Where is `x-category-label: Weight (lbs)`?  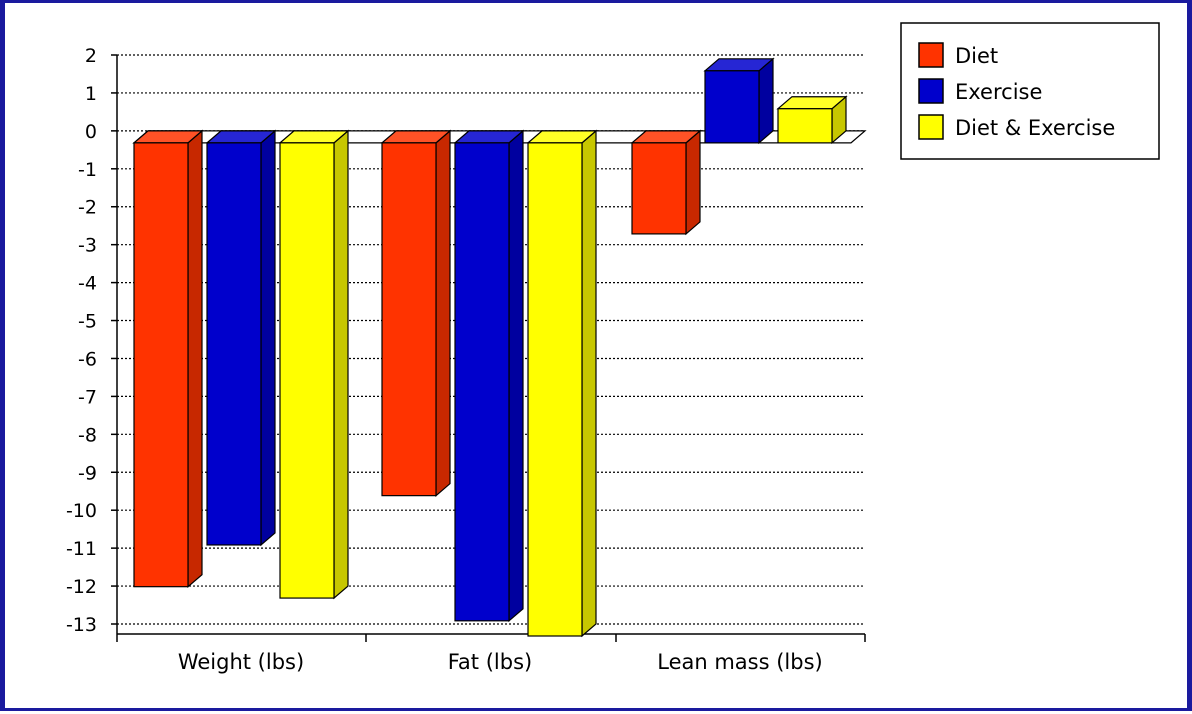 x-category-label: Weight (lbs) is located at coordinates (241, 662).